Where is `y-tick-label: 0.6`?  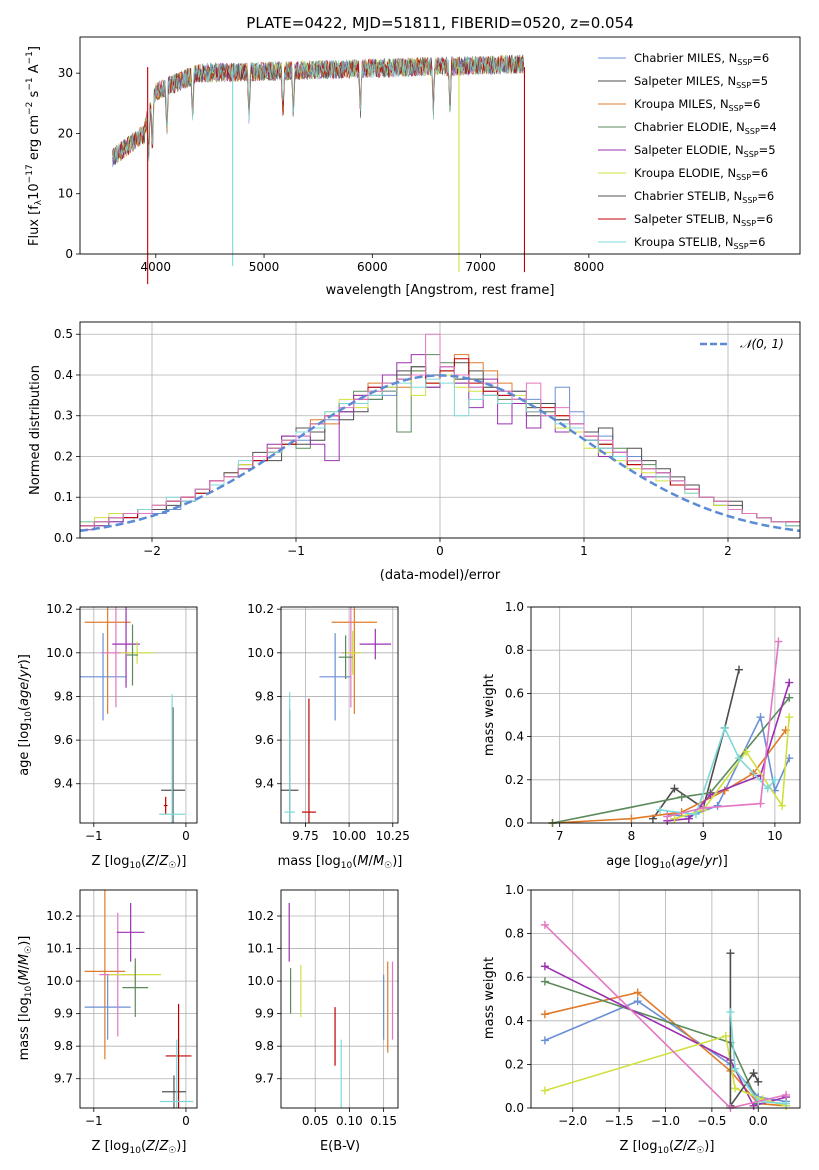
y-tick-label: 0.6 is located at coordinates (514, 693).